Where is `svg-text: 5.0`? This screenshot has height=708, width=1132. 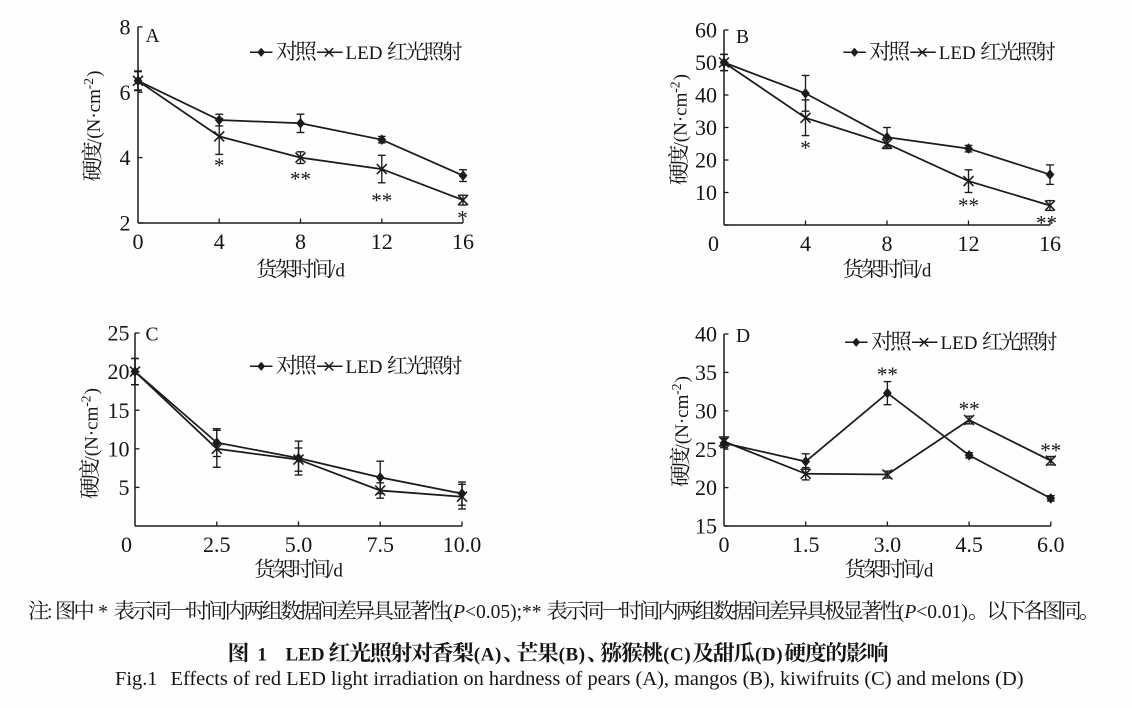 svg-text: 5.0 is located at coordinates (299, 544).